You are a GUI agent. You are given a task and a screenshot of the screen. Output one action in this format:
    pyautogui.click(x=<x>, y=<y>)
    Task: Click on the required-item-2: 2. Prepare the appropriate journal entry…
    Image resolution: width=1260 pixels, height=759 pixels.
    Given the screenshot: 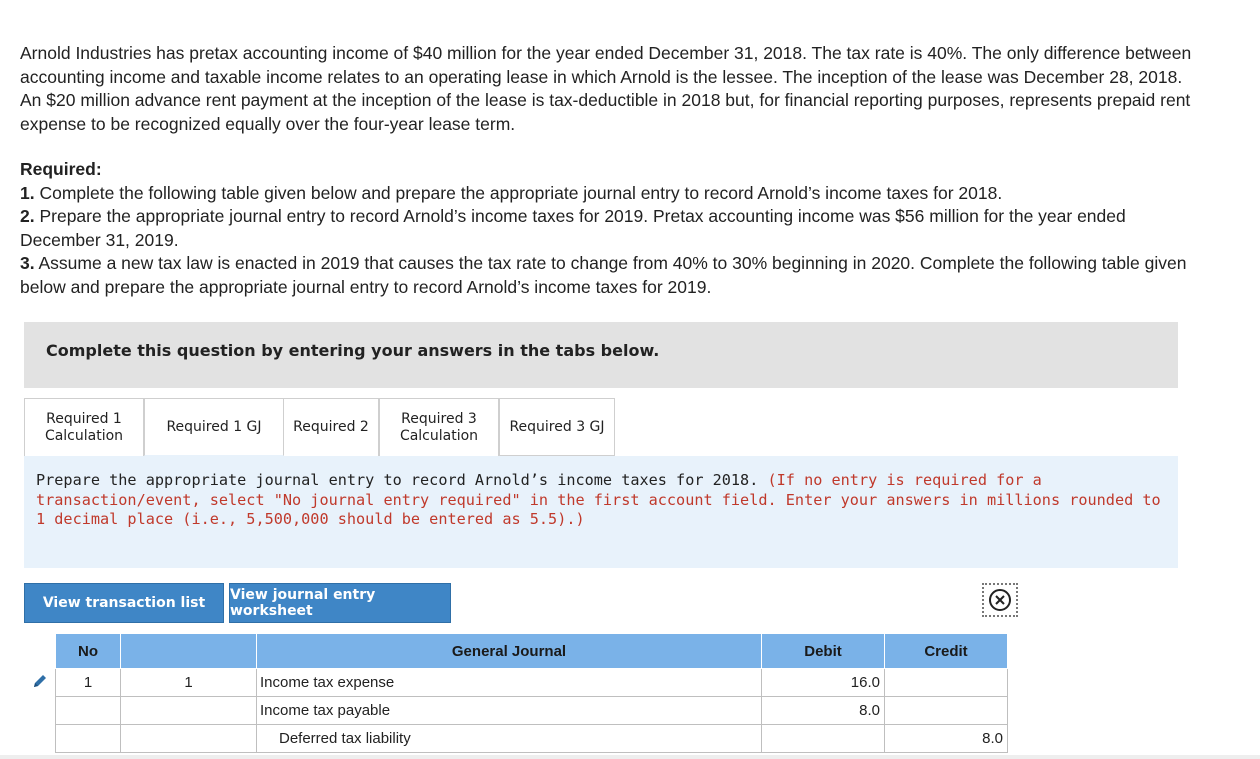 What is the action you would take?
    pyautogui.click(x=610, y=228)
    